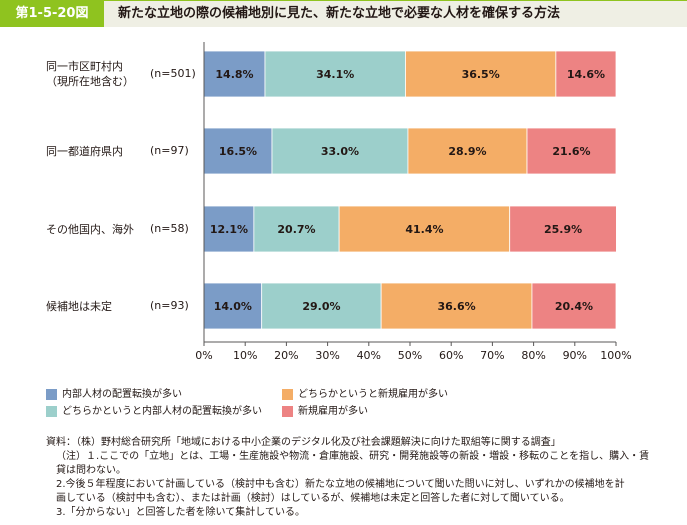 This screenshot has height=525, width=687. Describe the element at coordinates (91, 470) in the screenshot. I see `note-1-line-2: 貸は問わない。` at that location.